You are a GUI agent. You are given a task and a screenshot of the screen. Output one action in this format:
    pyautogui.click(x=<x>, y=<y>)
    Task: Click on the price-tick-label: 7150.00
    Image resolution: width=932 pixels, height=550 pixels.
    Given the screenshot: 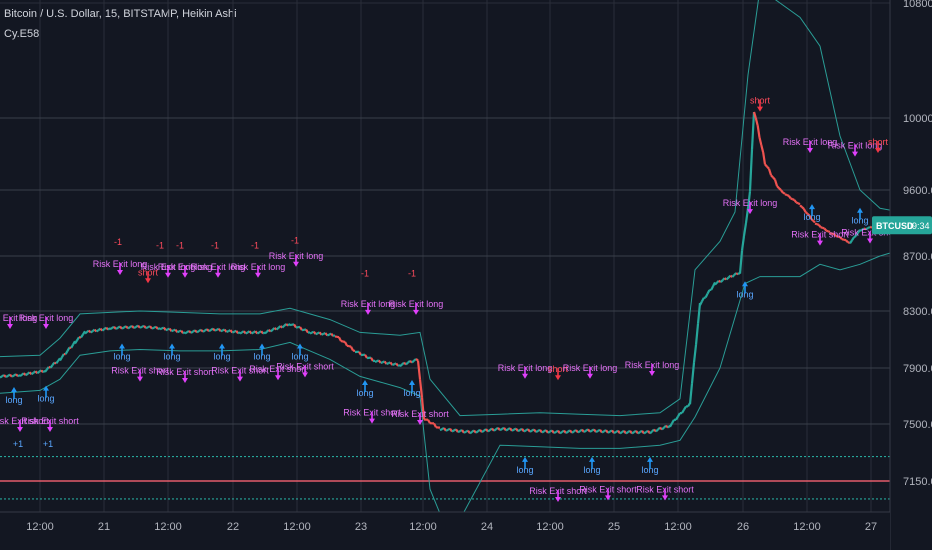 What is the action you would take?
    pyautogui.click(x=917, y=482)
    